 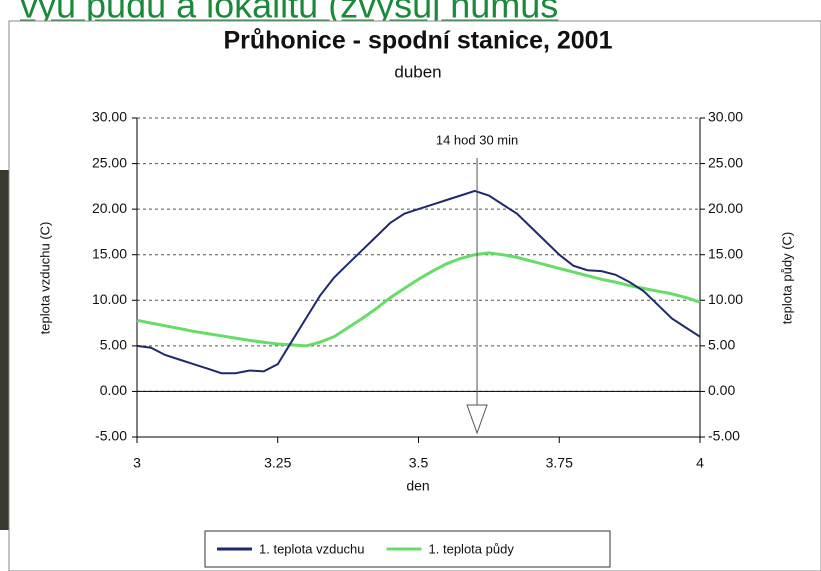 I want to click on y-tick-label: 25.00, so click(x=109, y=162).